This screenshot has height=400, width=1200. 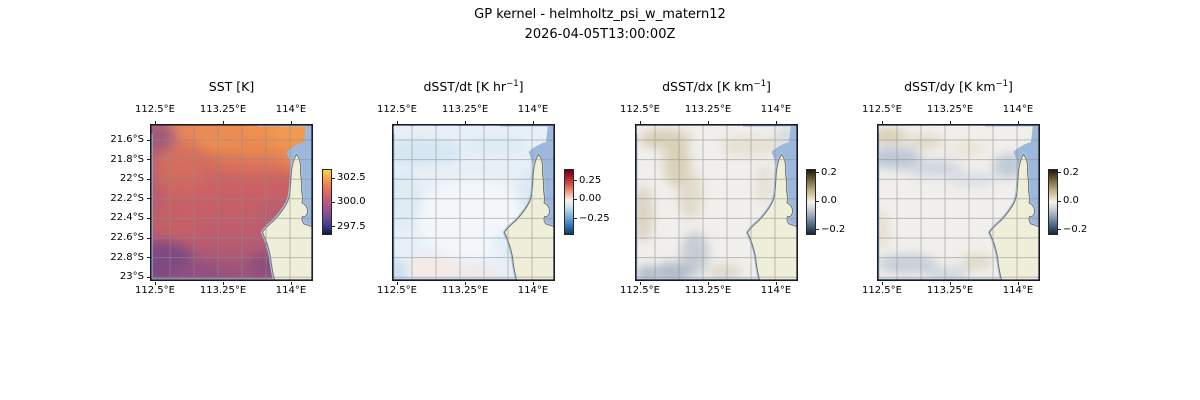 I want to click on colorbar-tick-label: −0.2, so click(x=1075, y=229).